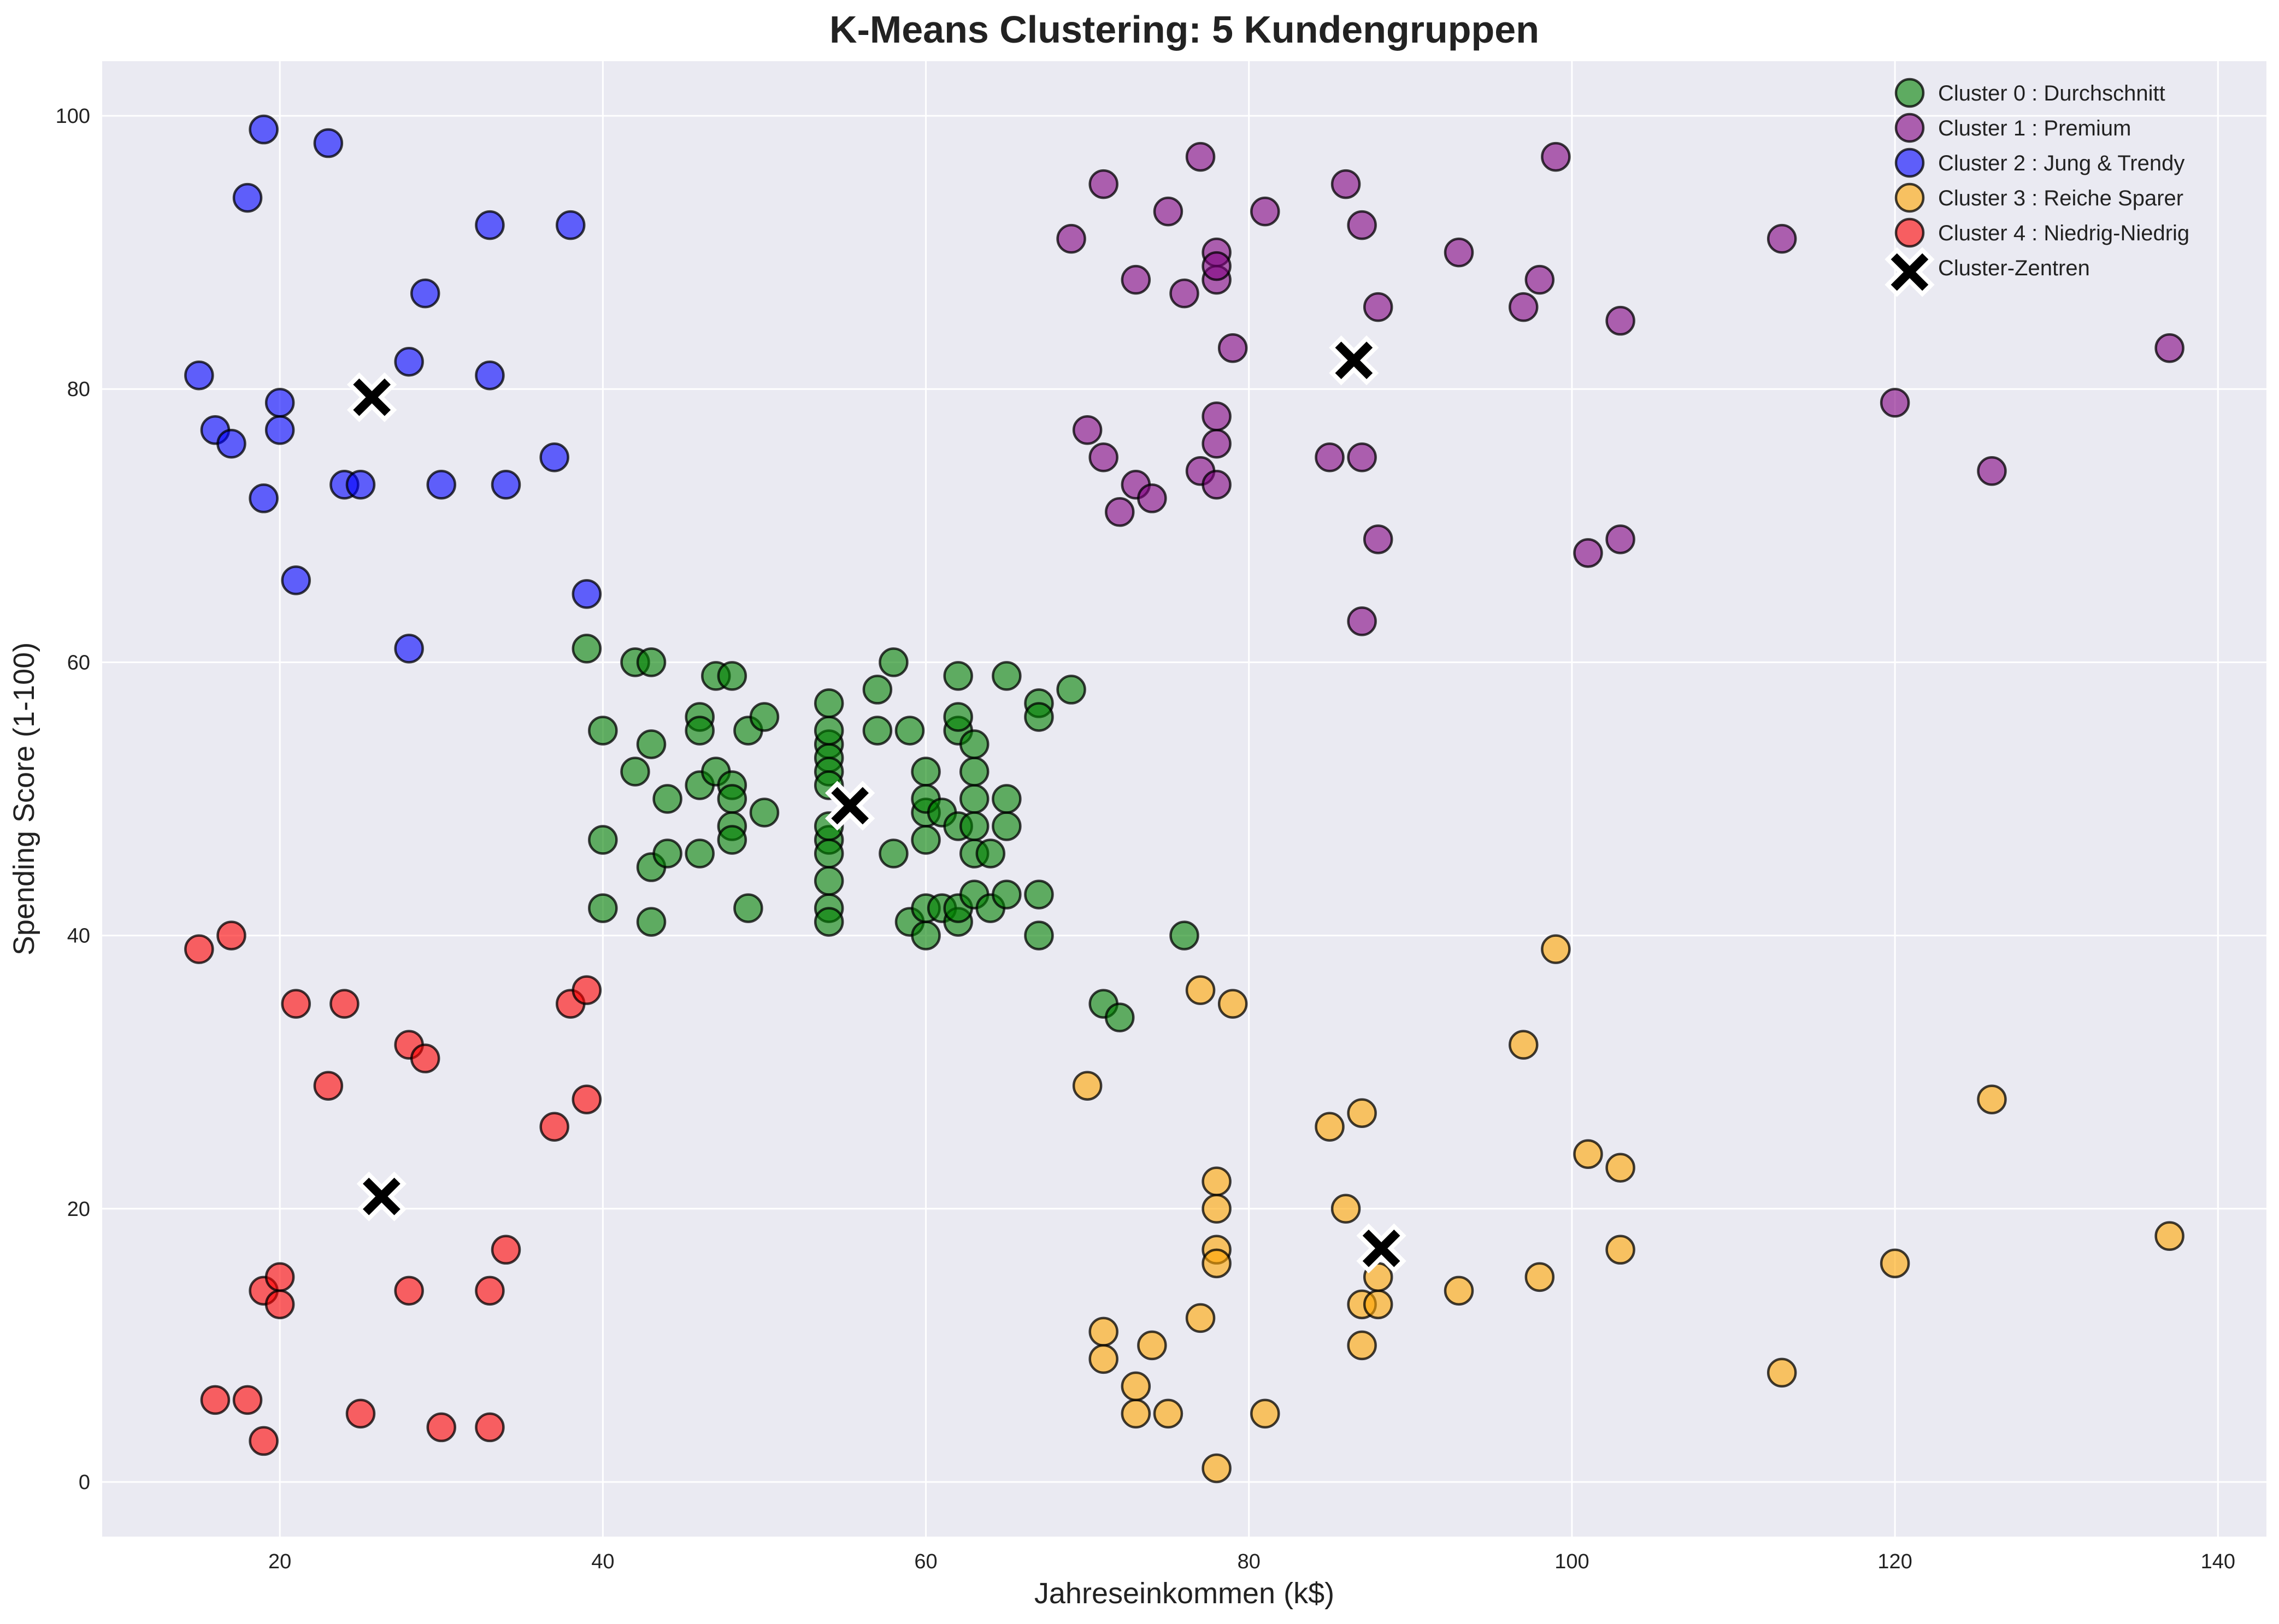  Describe the element at coordinates (1894, 1561) in the screenshot. I see `x-tick-label: 120` at that location.